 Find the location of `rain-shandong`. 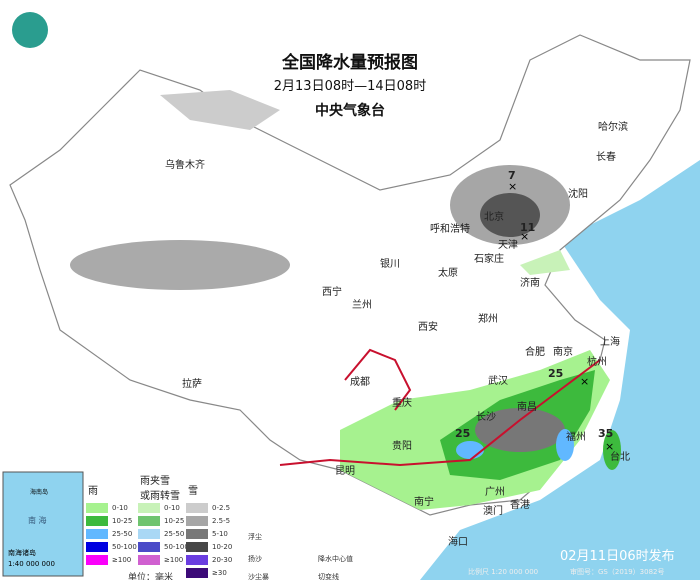

rain-shandong is located at coordinates (545, 262).